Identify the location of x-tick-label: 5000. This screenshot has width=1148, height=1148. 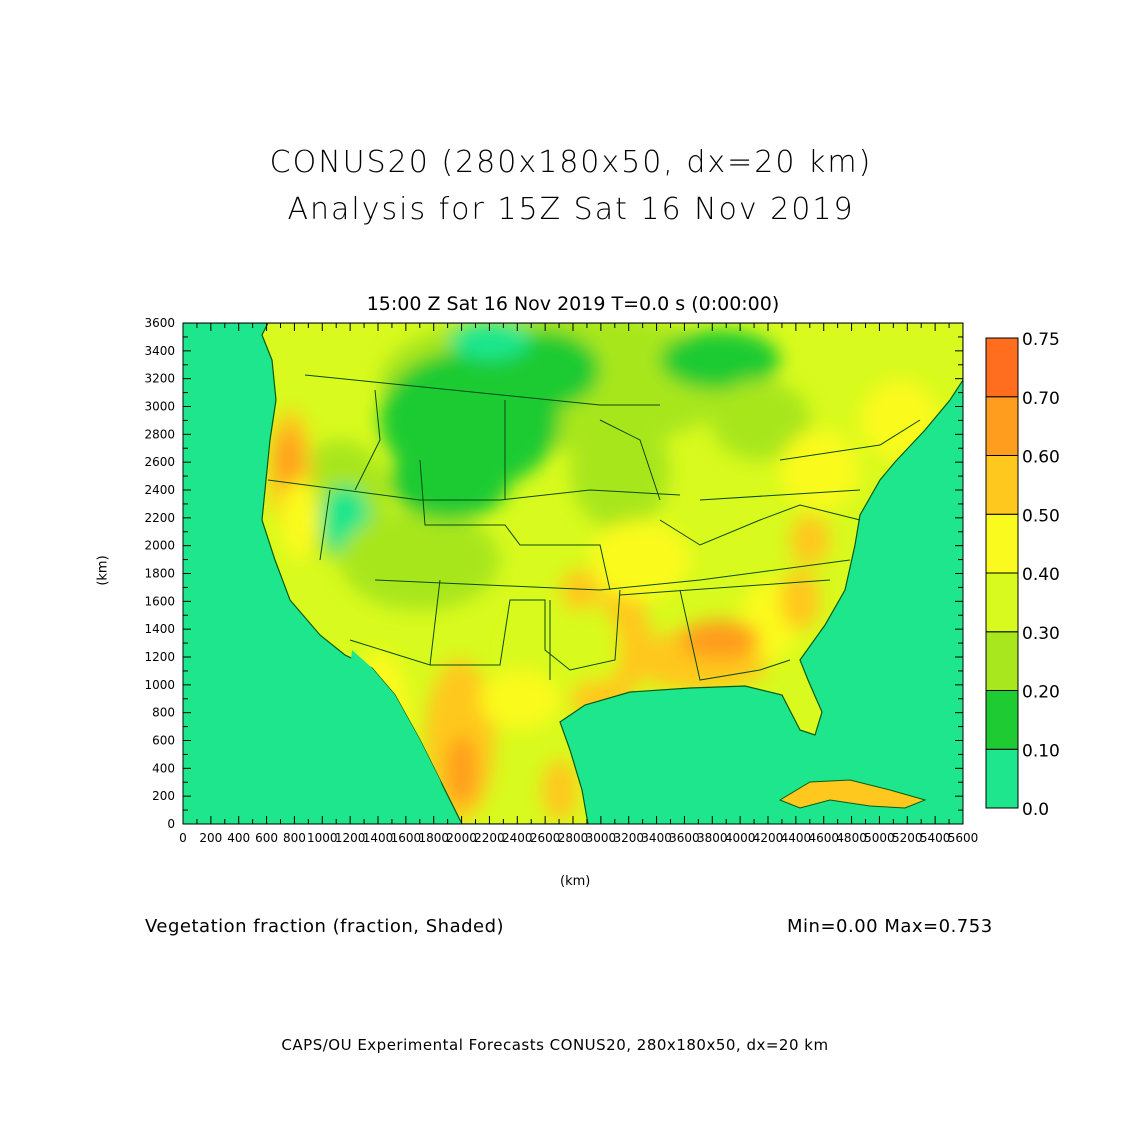
(879, 838).